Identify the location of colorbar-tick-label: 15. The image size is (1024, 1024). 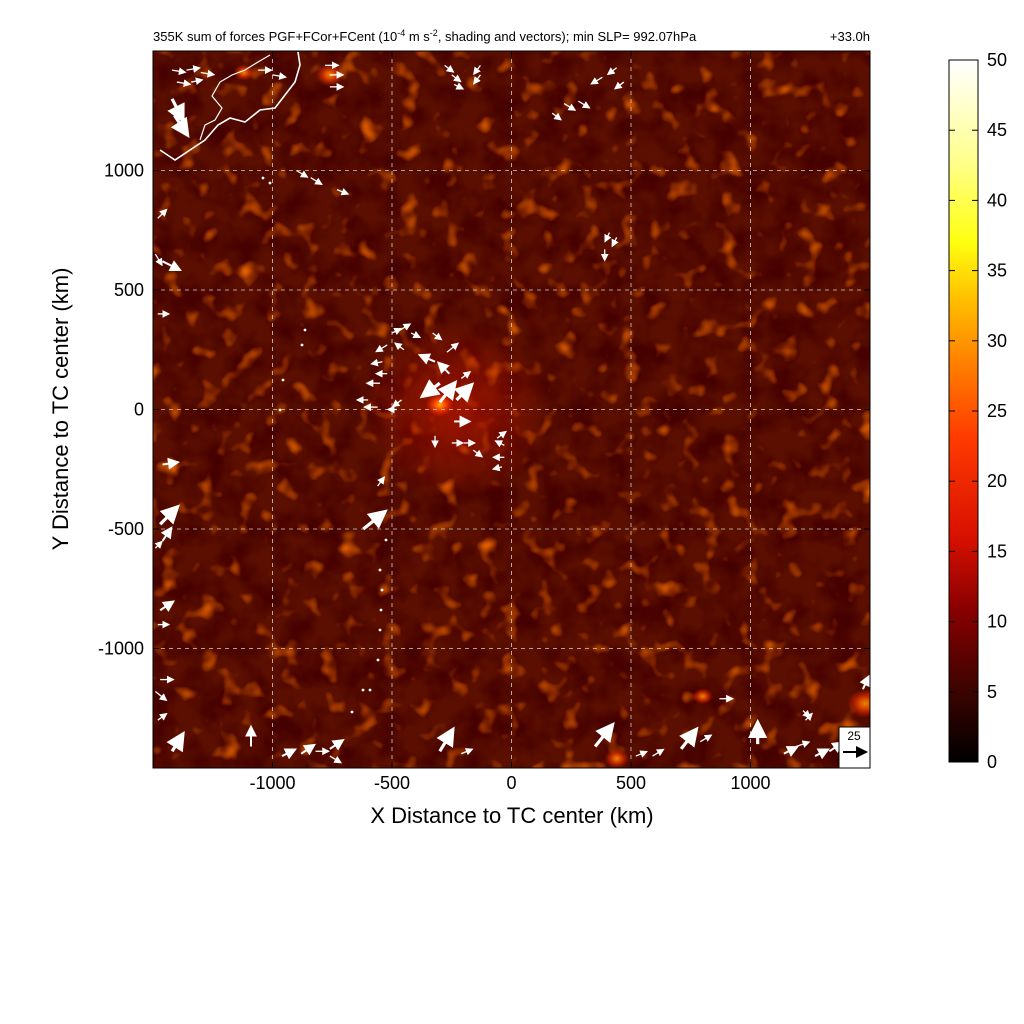
(997, 551).